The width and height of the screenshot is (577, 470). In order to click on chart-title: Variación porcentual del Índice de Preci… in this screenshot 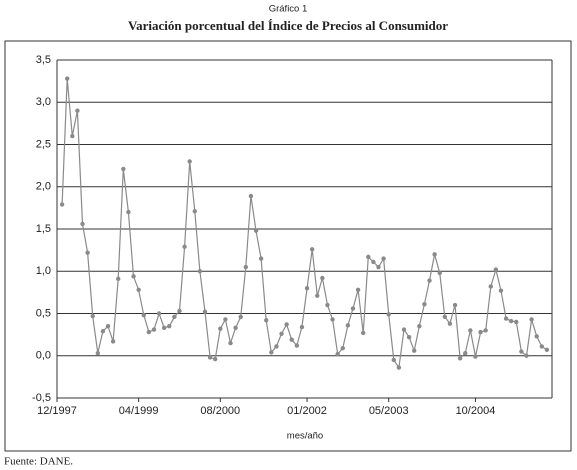, I will do `click(288, 25)`.